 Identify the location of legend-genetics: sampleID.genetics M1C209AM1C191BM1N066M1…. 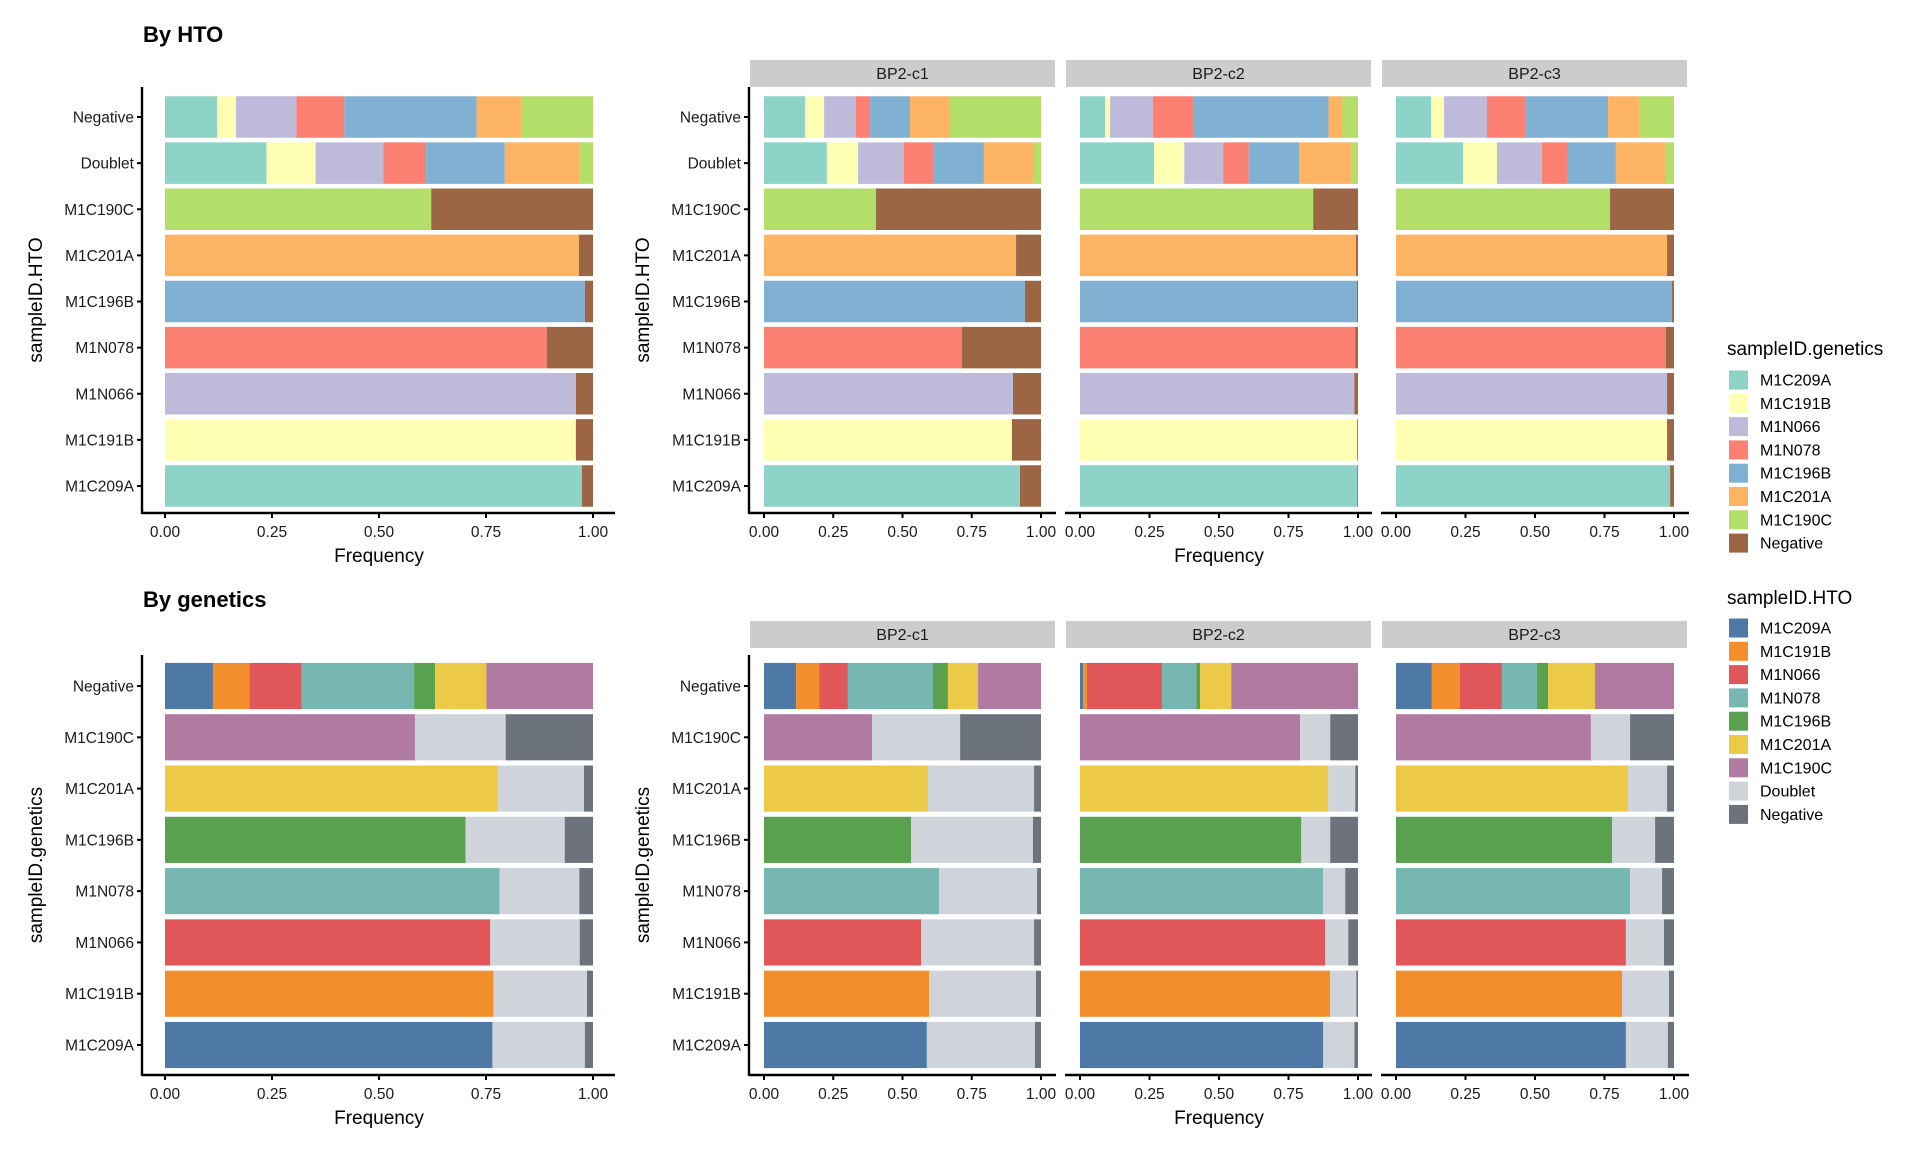
(1805, 446).